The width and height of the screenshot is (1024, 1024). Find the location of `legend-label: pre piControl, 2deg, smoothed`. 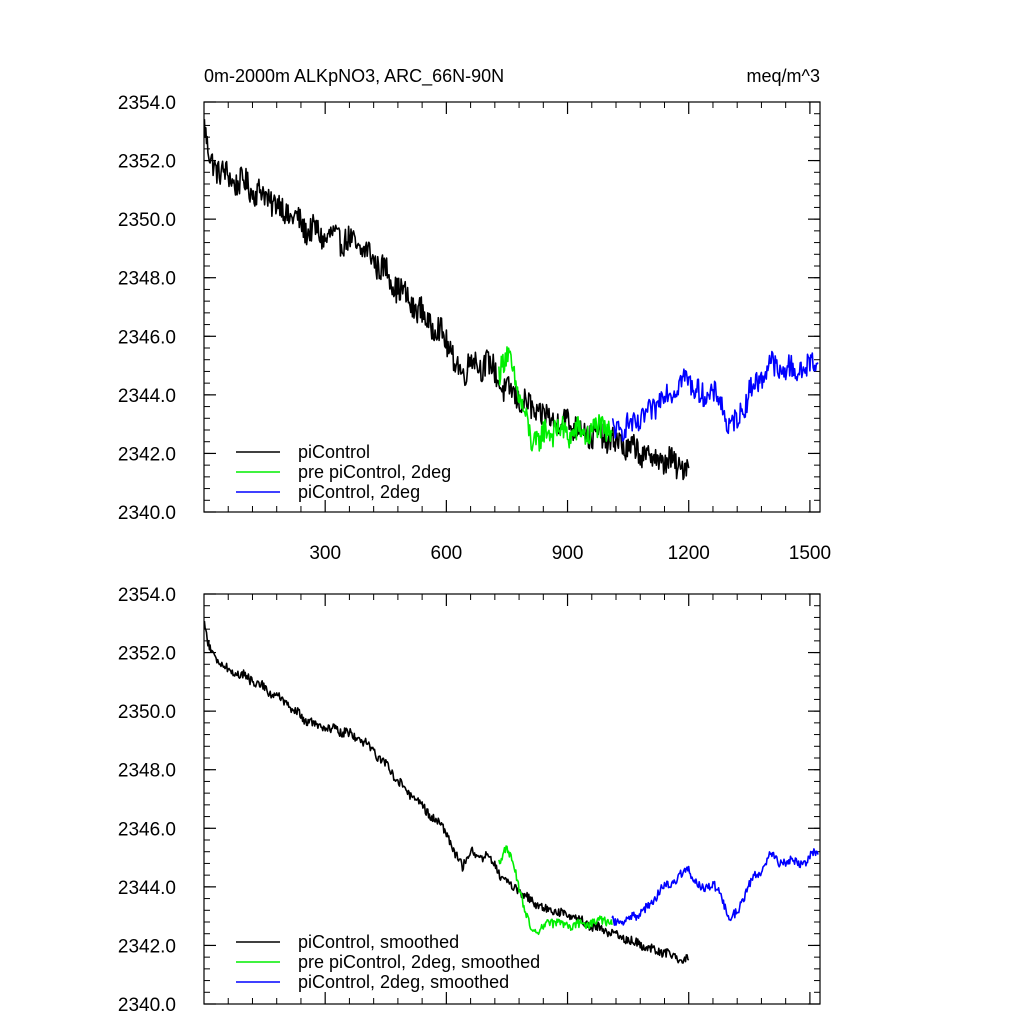

legend-label: pre piControl, 2deg, smoothed is located at coordinates (419, 962).